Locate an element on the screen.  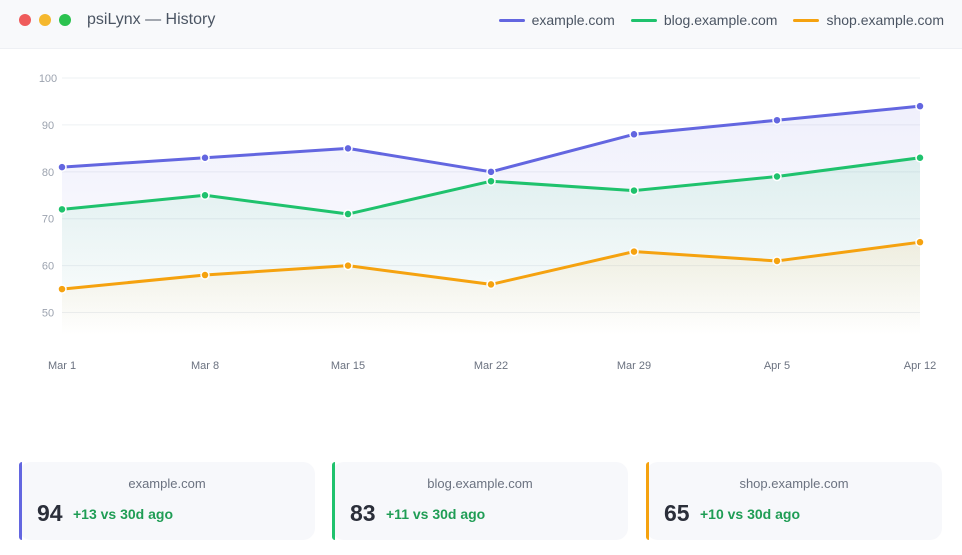
legend-label: shop.example.com is located at coordinates (885, 20).